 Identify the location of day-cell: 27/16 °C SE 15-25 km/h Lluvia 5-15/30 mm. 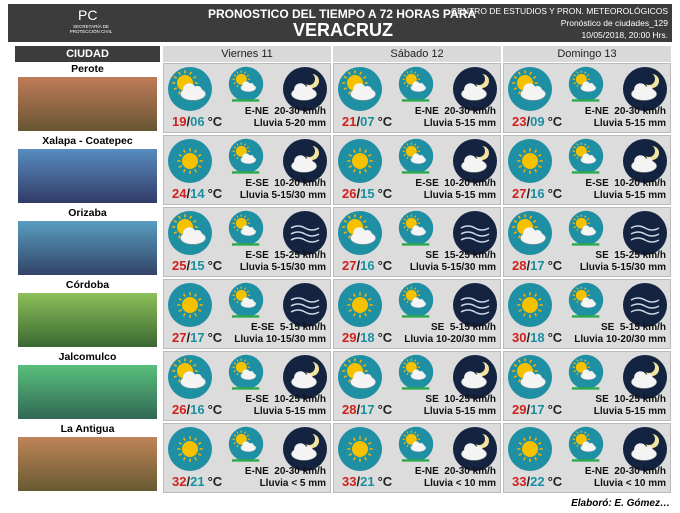
(417, 242).